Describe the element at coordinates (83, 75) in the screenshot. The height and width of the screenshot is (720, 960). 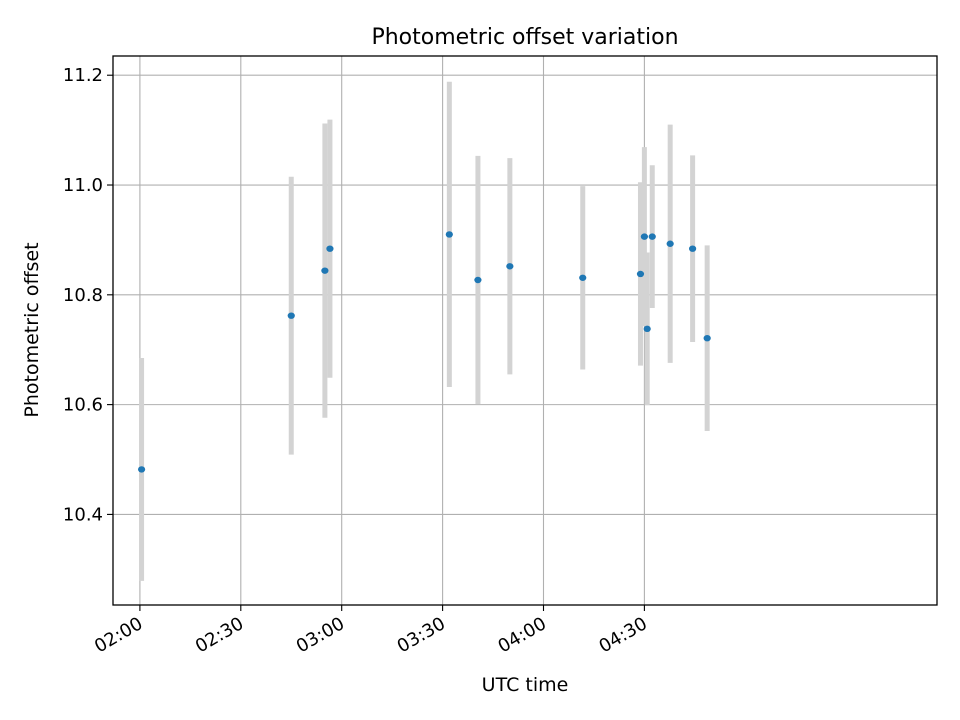
I see `y-tick-label: 11.2` at that location.